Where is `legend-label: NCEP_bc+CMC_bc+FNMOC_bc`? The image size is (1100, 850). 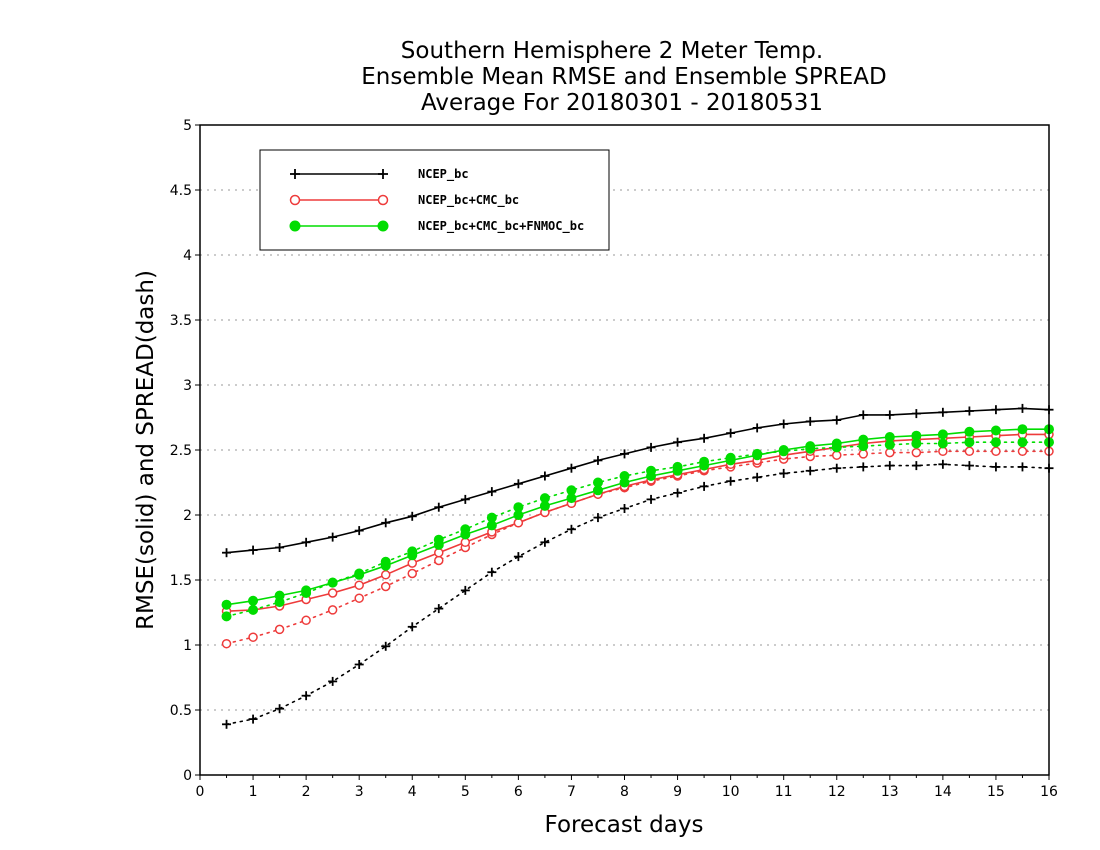
legend-label: NCEP_bc+CMC_bc+FNMOC_bc is located at coordinates (501, 226).